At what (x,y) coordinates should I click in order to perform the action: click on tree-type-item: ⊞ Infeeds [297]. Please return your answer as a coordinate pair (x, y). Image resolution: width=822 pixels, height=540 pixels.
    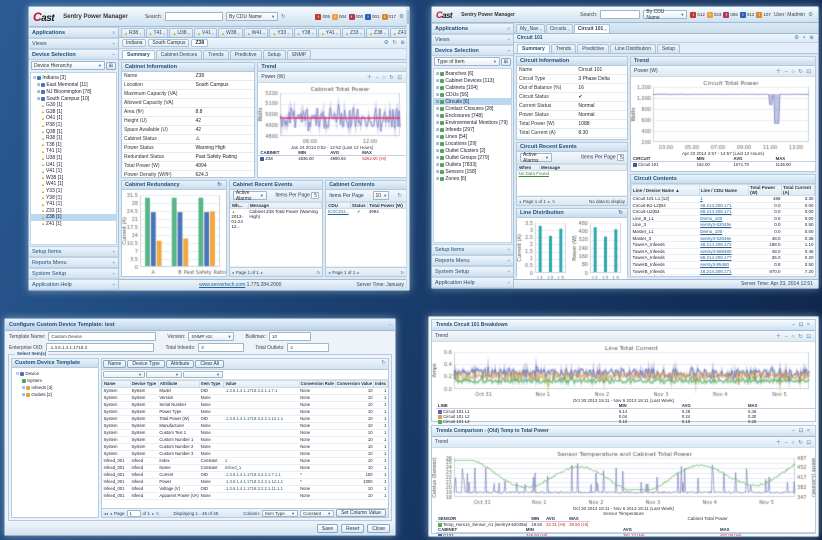
    Looking at the image, I should click on (455, 129).